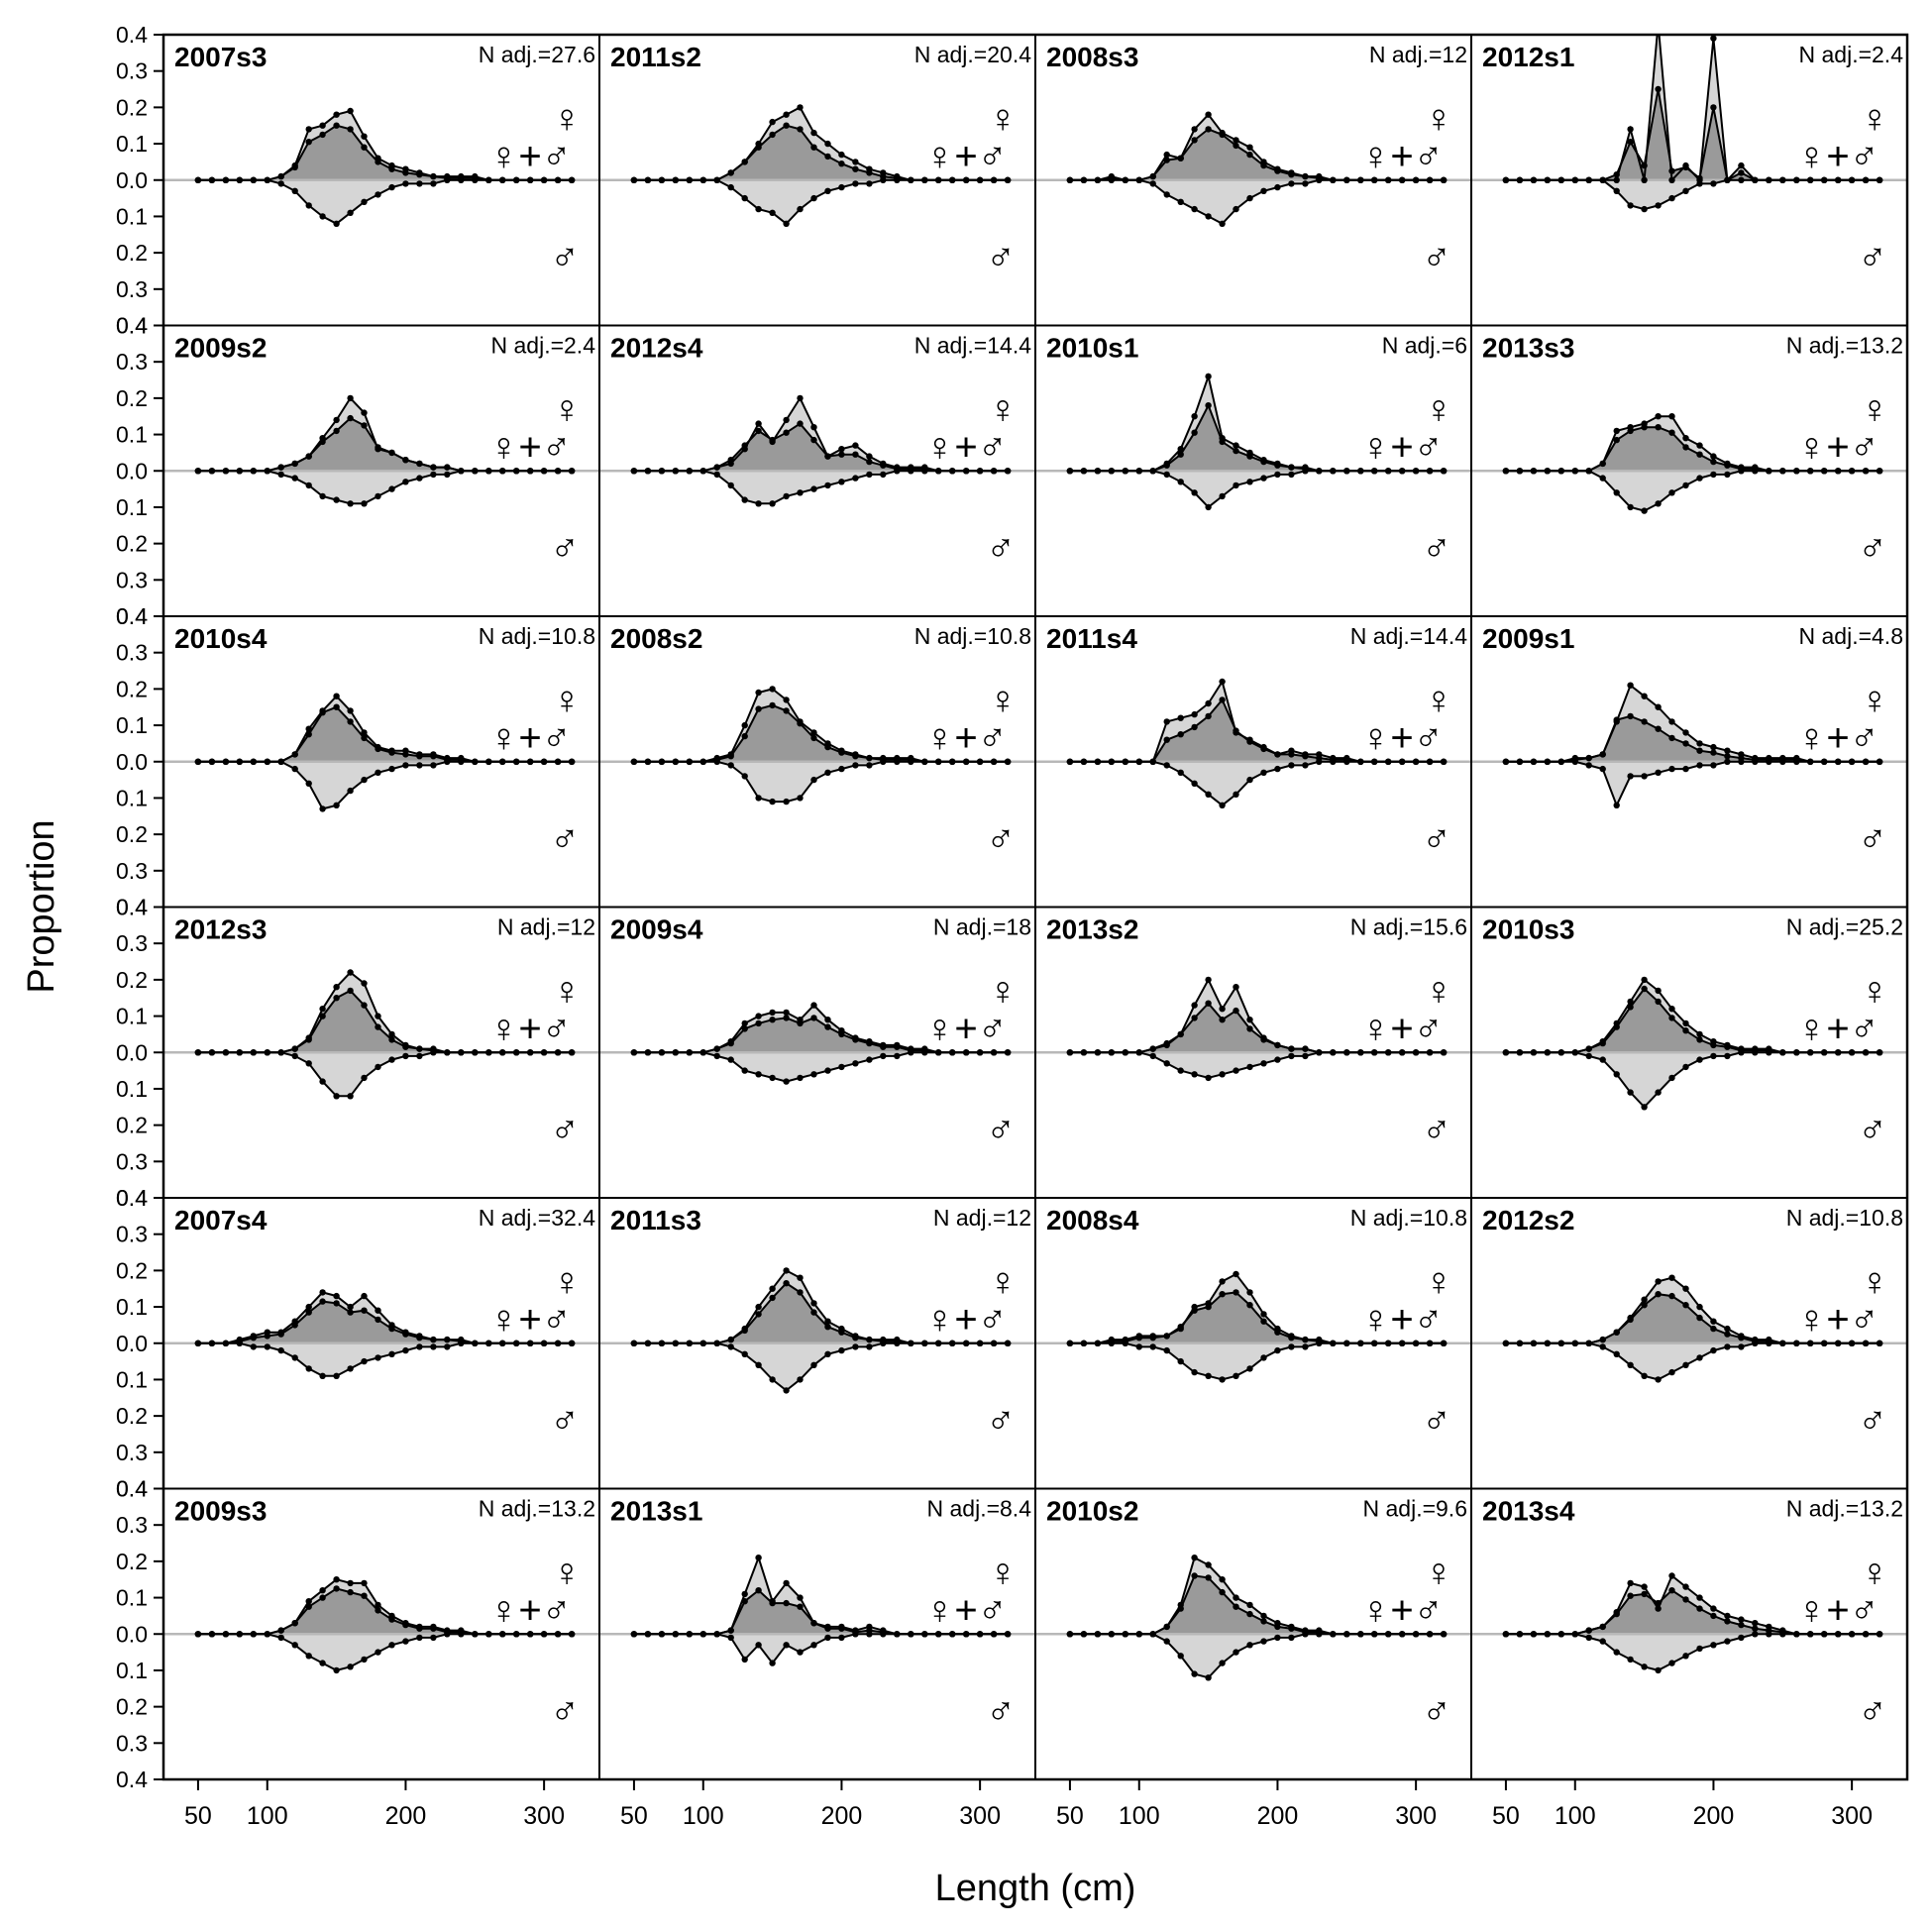 The width and height of the screenshot is (1932, 1932). What do you see at coordinates (132, 1598) in the screenshot?
I see `y-tick-label: 0.1` at bounding box center [132, 1598].